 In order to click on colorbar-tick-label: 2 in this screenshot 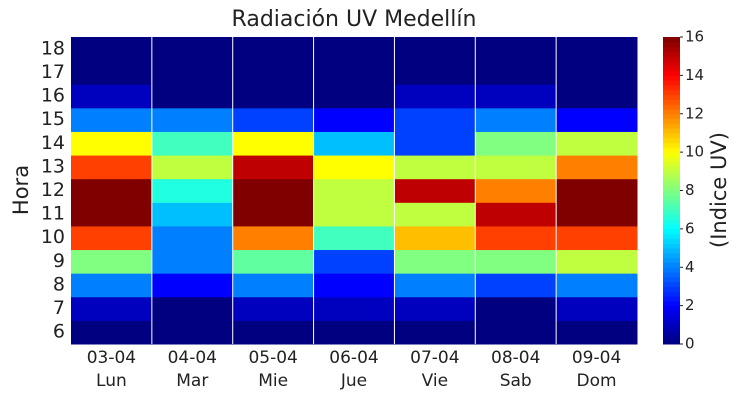, I will do `click(690, 305)`.